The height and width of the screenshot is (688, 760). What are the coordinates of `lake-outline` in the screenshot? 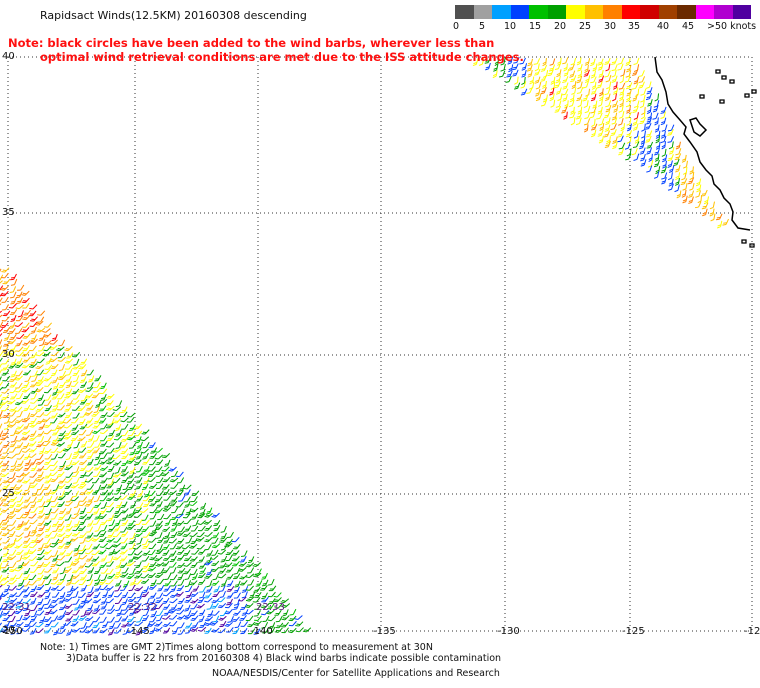 It's located at (744, 241).